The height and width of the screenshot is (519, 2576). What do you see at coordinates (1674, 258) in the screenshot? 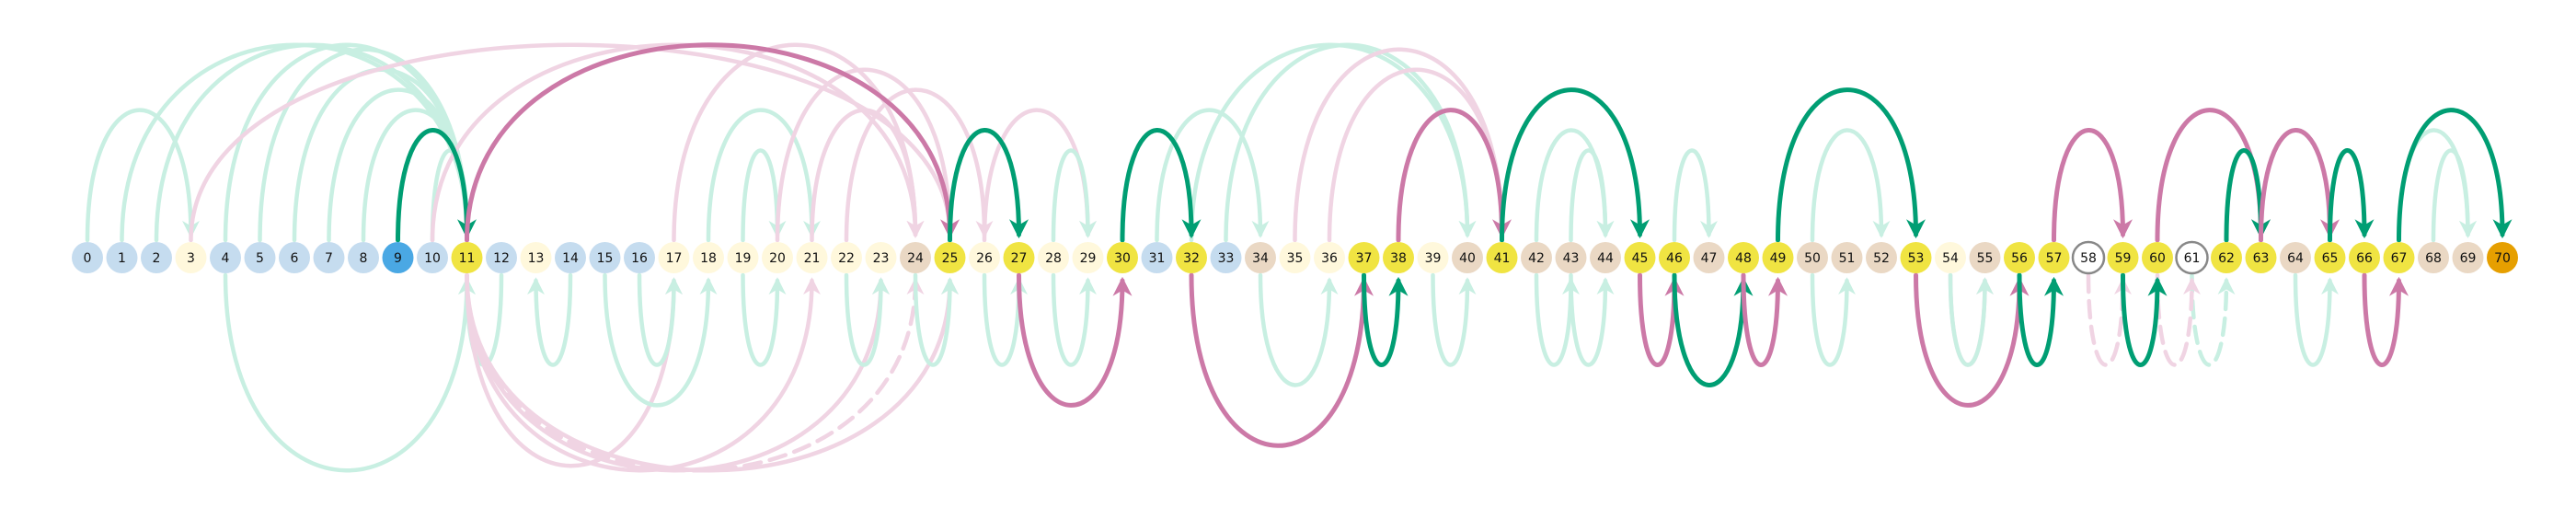
I see `node-label: 46` at bounding box center [1674, 258].